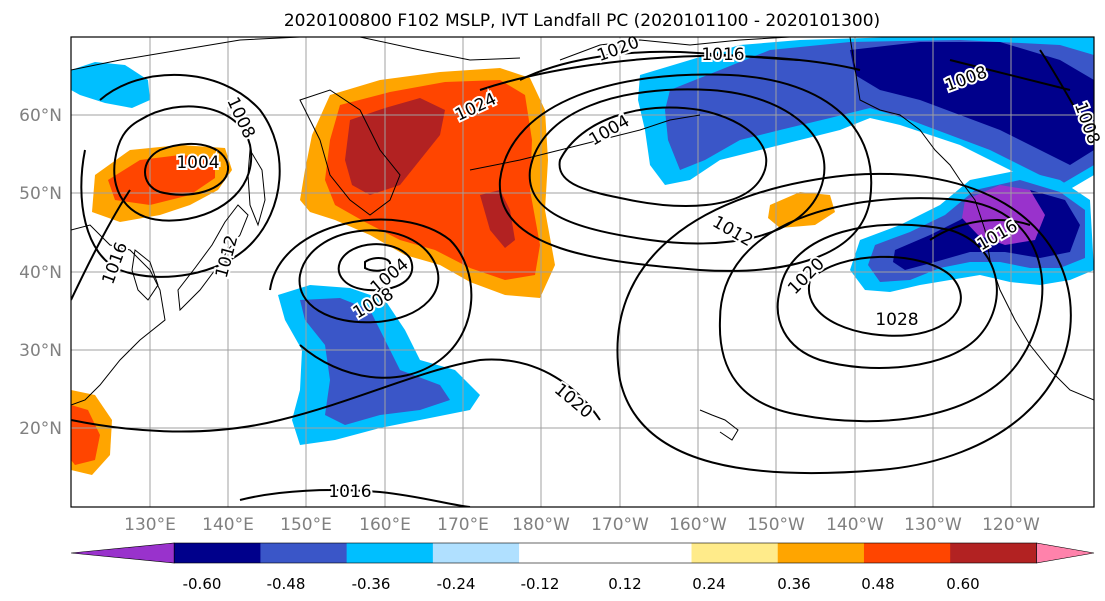  What do you see at coordinates (670, 72) in the screenshot?
I see `contour-1016-bering` at bounding box center [670, 72].